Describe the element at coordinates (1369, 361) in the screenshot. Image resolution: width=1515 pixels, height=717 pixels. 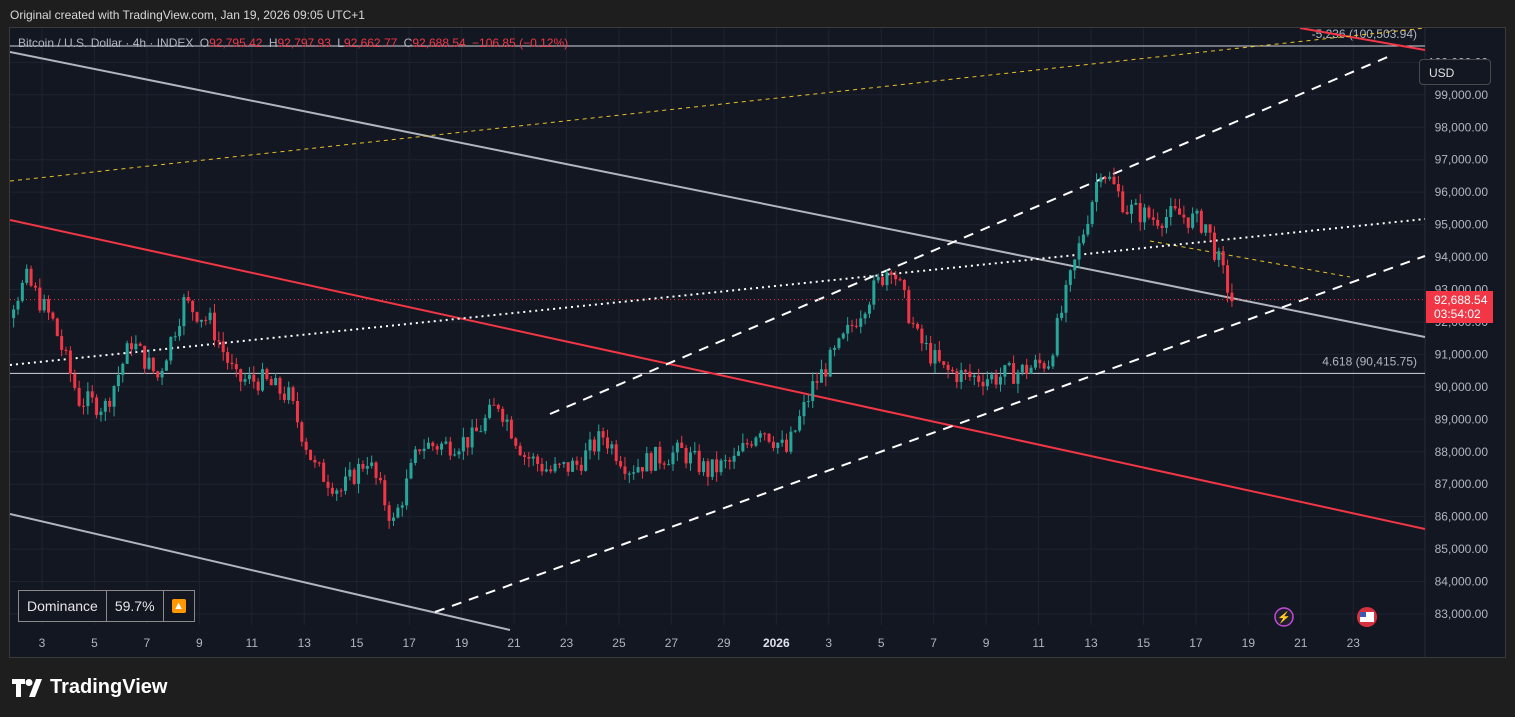
I see `fib-level-label: 4.618 (90,415.75)` at that location.